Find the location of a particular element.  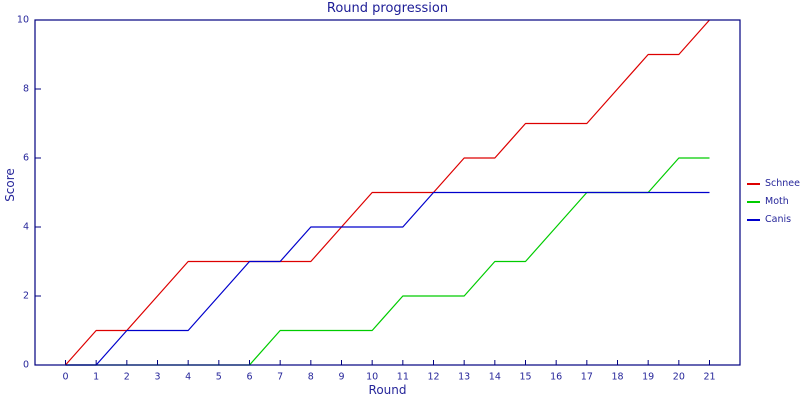

y-tick-label: 8 is located at coordinates (26, 89).